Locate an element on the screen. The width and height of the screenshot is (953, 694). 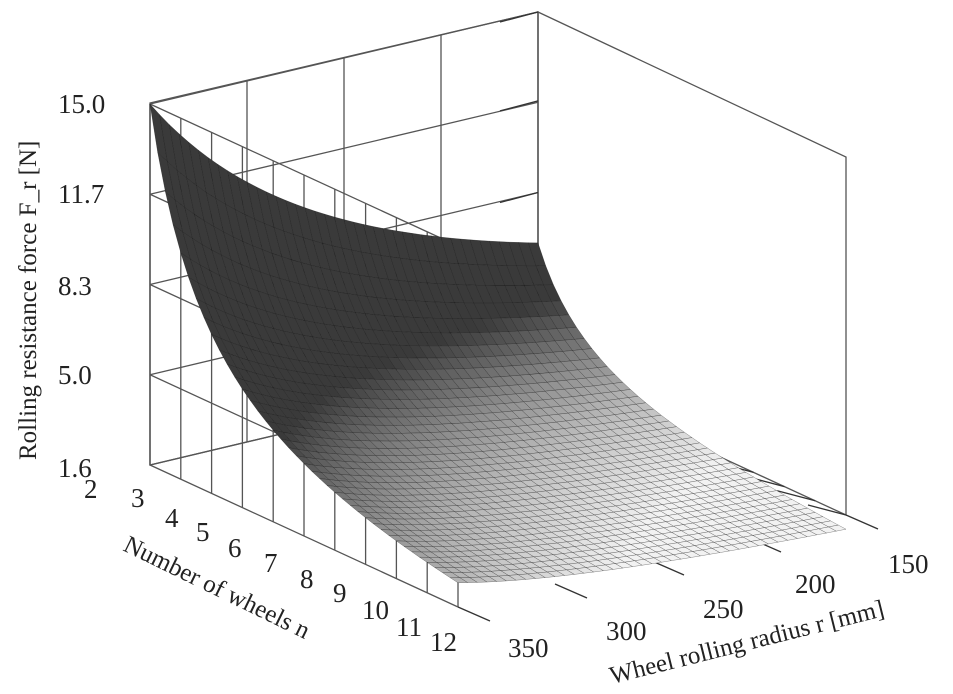
z-tick-label: 15.0 is located at coordinates (81, 104).